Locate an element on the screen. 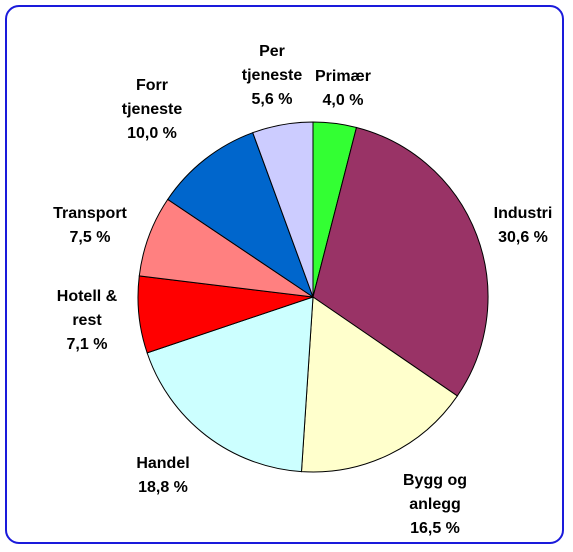 Image resolution: width=573 pixels, height=552 pixels. slice-label: Hotell & rest 7,1 % is located at coordinates (87, 321).